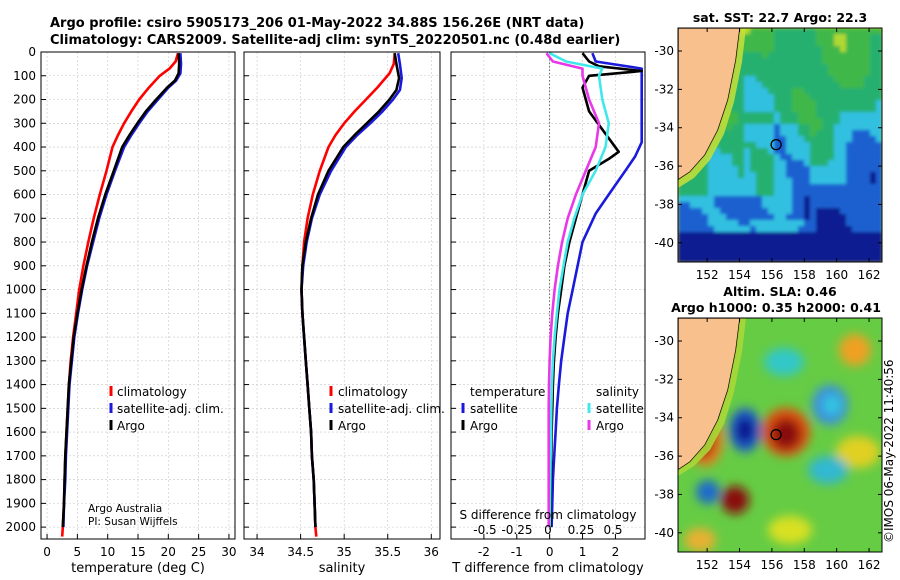 This screenshot has width=900, height=580. What do you see at coordinates (583, 552) in the screenshot?
I see `x-tick-label: 1` at bounding box center [583, 552].